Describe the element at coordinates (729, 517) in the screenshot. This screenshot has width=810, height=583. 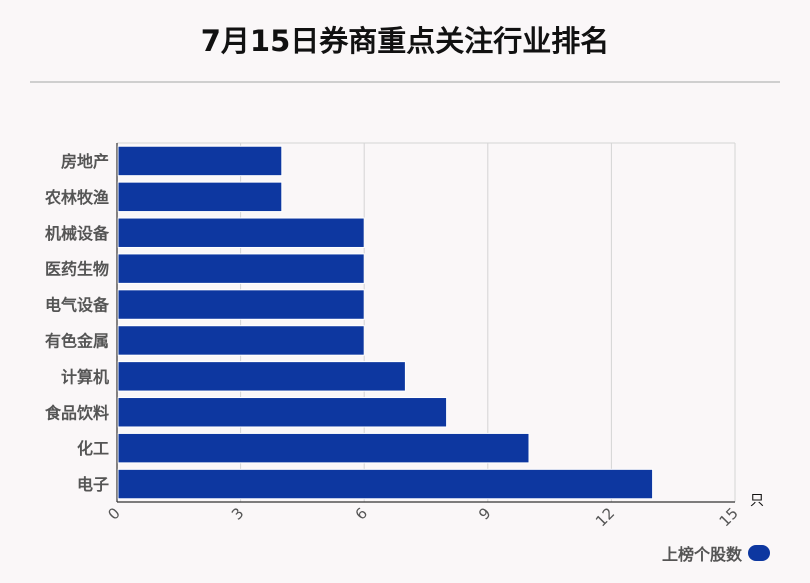
I see `x-tick-label: 15` at that location.